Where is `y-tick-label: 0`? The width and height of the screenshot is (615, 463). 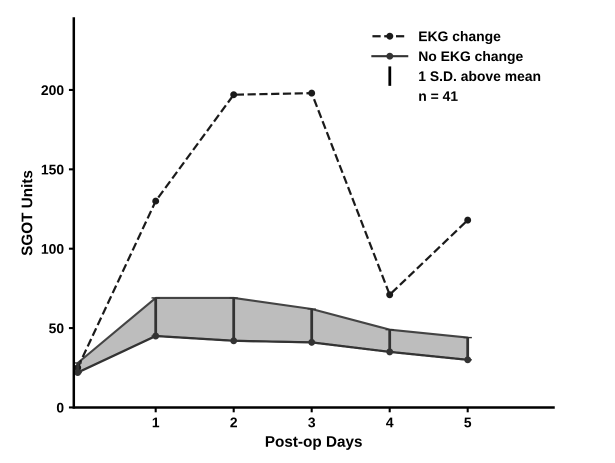
y-tick-label: 0 is located at coordinates (60, 407).